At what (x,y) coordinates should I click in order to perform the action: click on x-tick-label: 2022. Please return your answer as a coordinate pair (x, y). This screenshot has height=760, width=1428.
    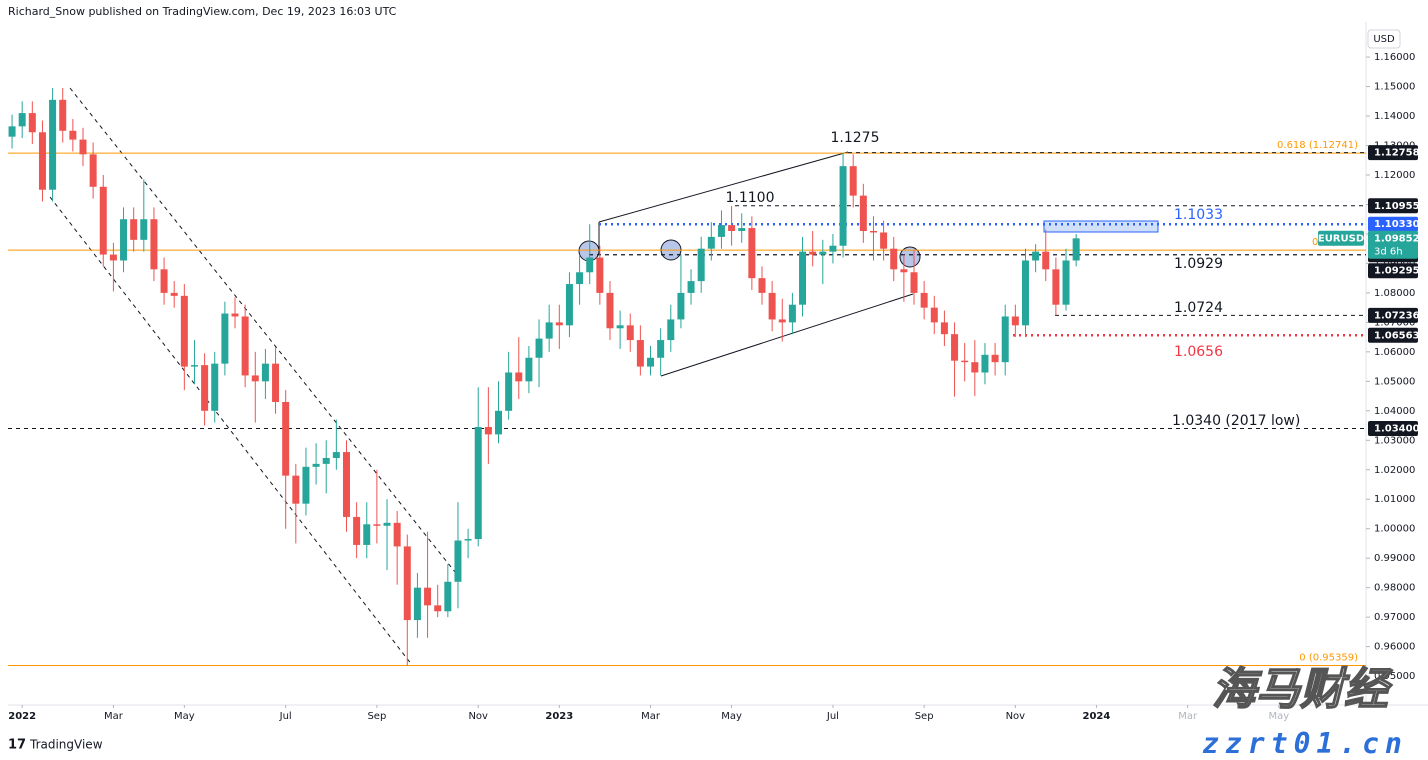
    Looking at the image, I should click on (22, 716).